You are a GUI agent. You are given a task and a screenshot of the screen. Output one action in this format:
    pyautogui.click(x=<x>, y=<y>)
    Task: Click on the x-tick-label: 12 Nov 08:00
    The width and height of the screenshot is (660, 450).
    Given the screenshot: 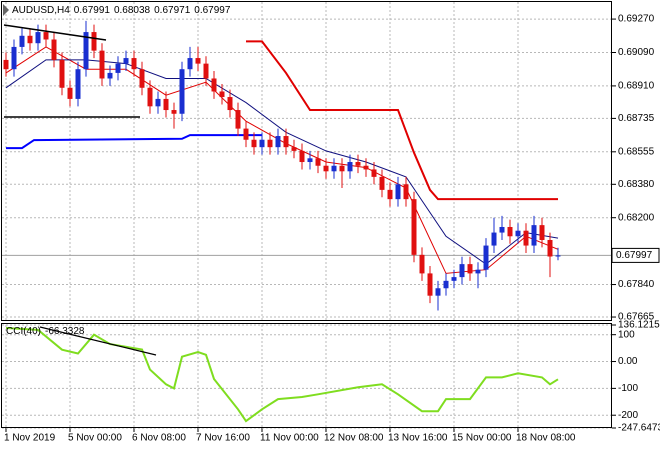 What is the action you would take?
    pyautogui.click(x=354, y=438)
    